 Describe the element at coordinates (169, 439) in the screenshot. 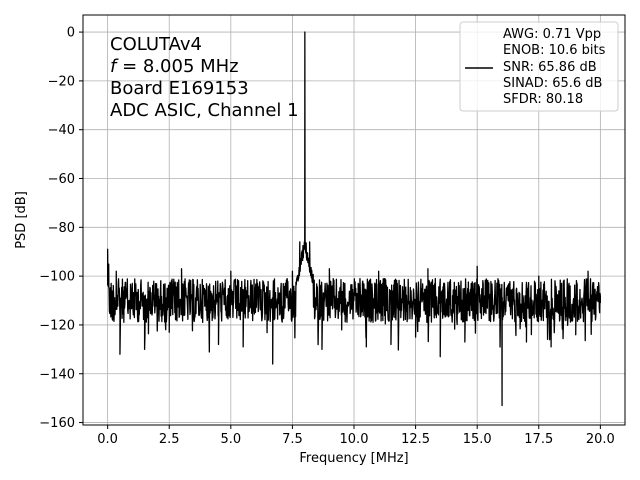

I see `x-tick-label: 2.5` at that location.